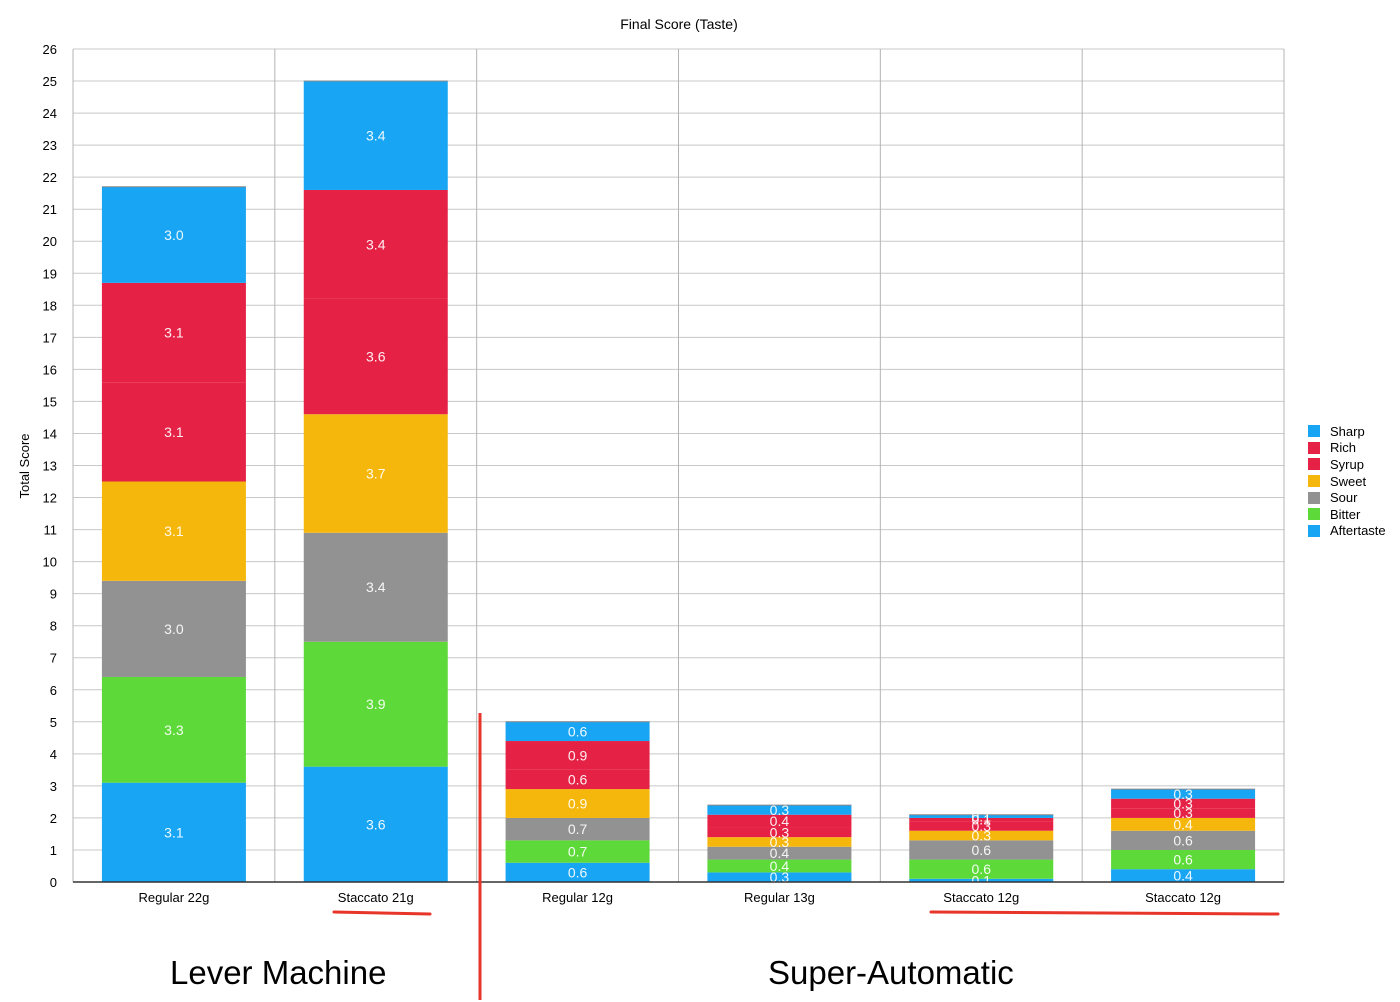 This screenshot has width=1400, height=1002. I want to click on data-label: 3.6, so click(376, 357).